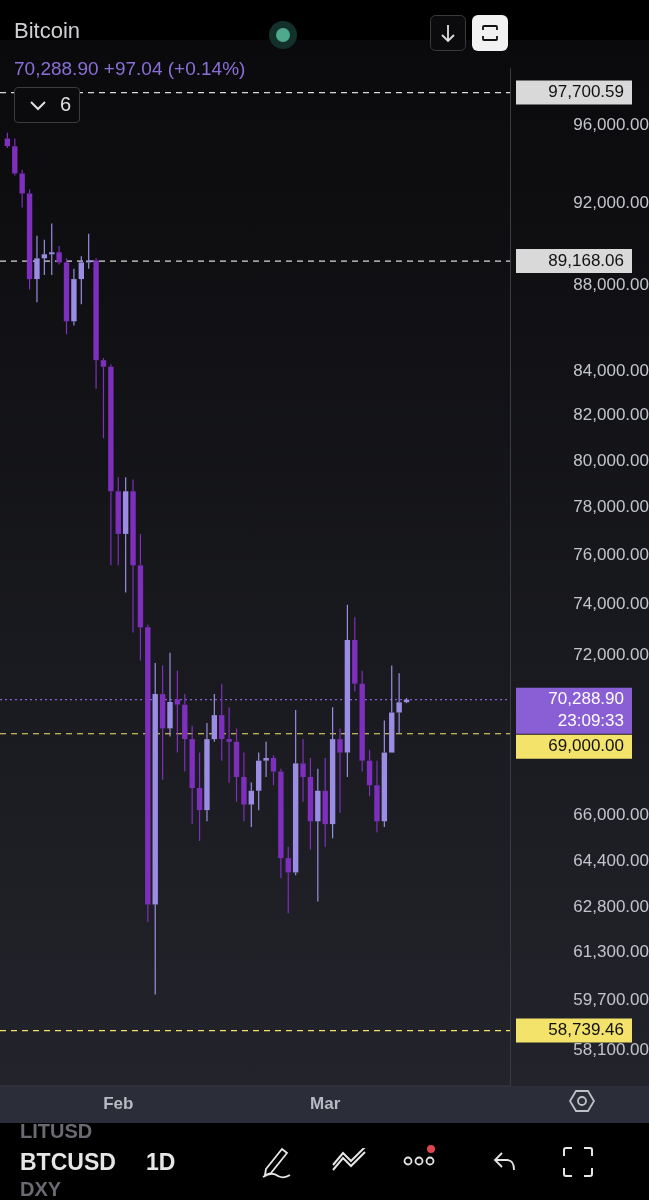  What do you see at coordinates (611, 507) in the screenshot?
I see `y-tick-label: 78,000.00` at bounding box center [611, 507].